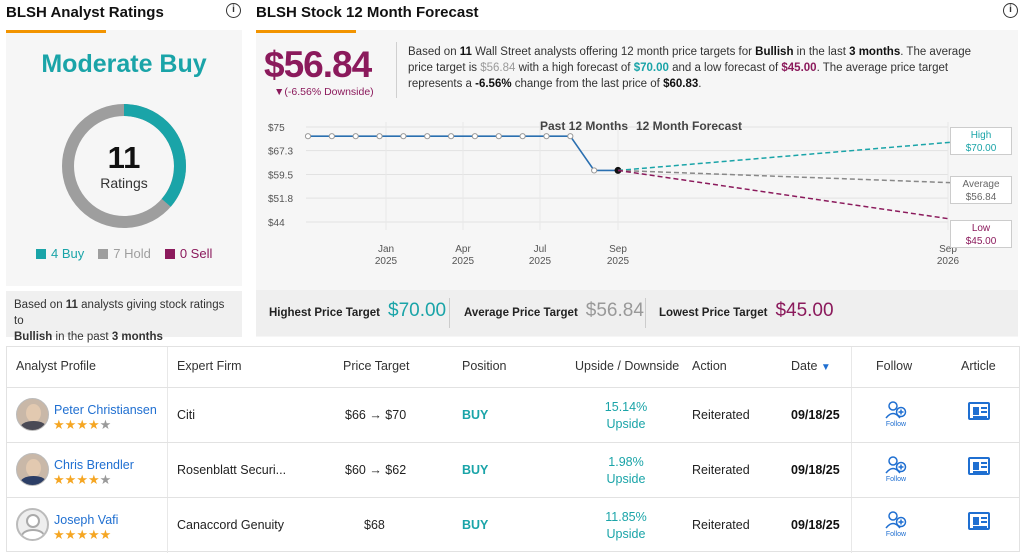  I want to click on x-tick-label: Jan, so click(386, 249).